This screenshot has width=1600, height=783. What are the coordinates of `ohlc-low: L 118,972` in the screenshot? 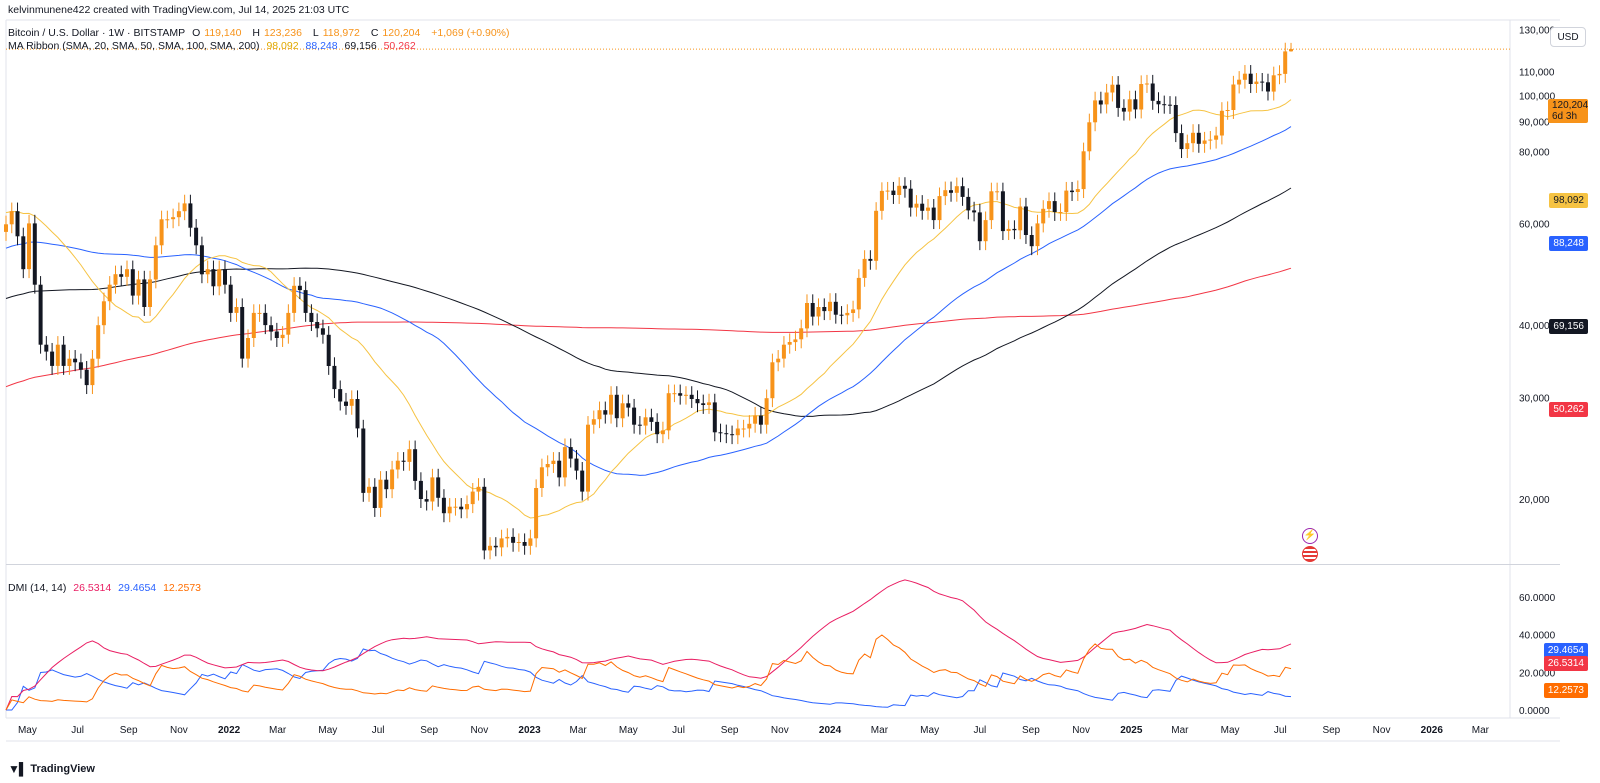 It's located at (336, 33).